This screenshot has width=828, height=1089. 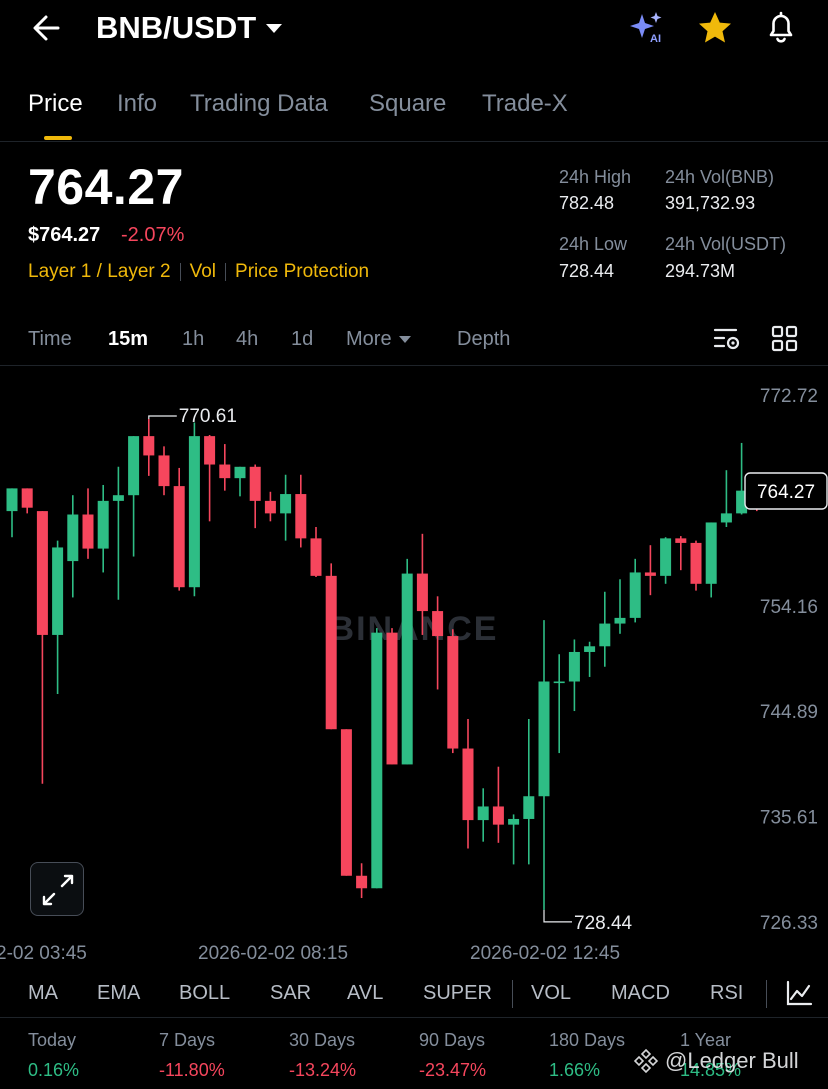 I want to click on top-bar: BNB/USDT AI, so click(x=414, y=30).